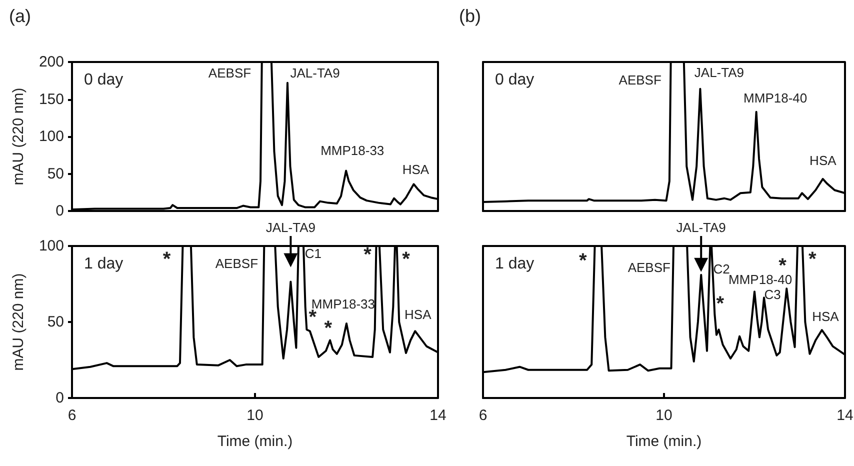 The image size is (854, 466). I want to click on y-tick-label: 150, so click(51, 99).